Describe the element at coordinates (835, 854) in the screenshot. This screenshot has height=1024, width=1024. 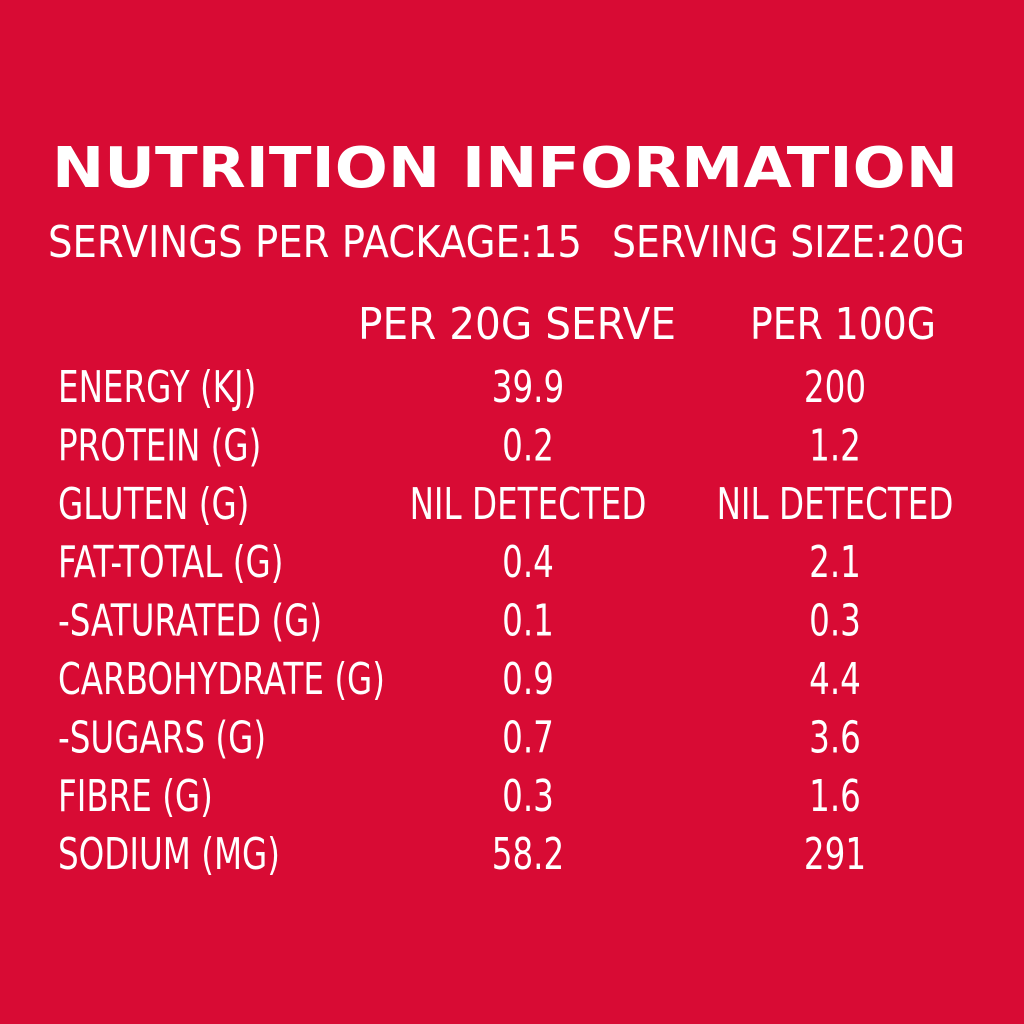
I see `cell-value: 291` at that location.